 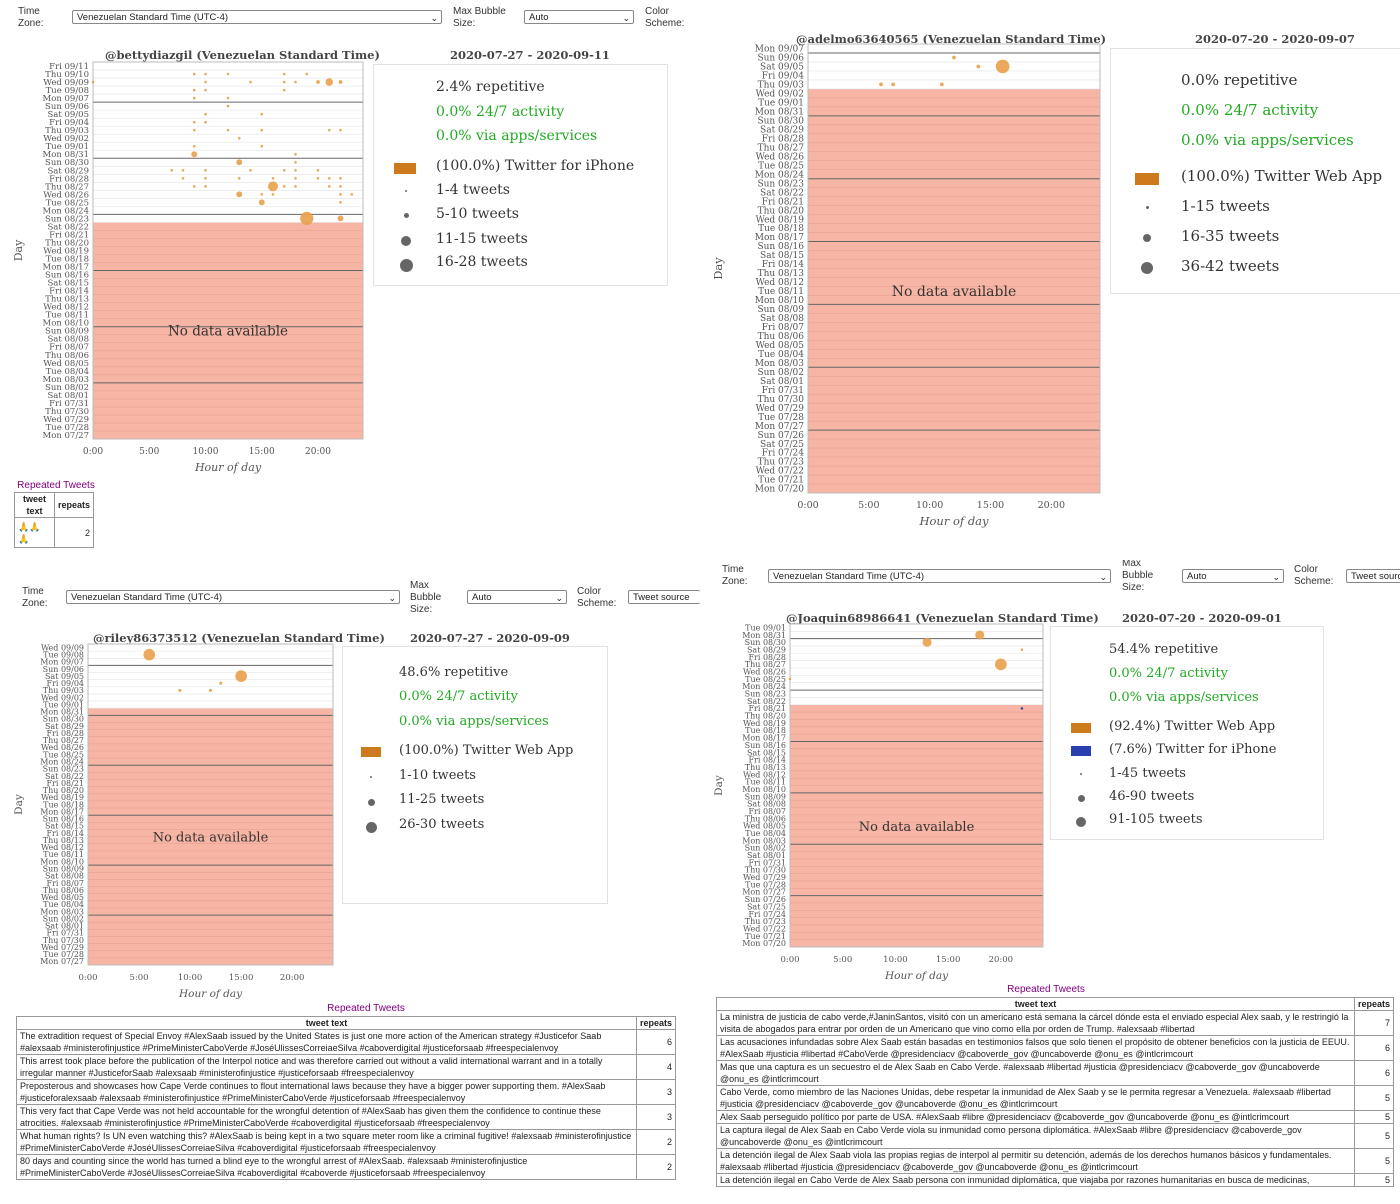 I want to click on y-tick-label: Tue 08/25, so click(x=781, y=166).